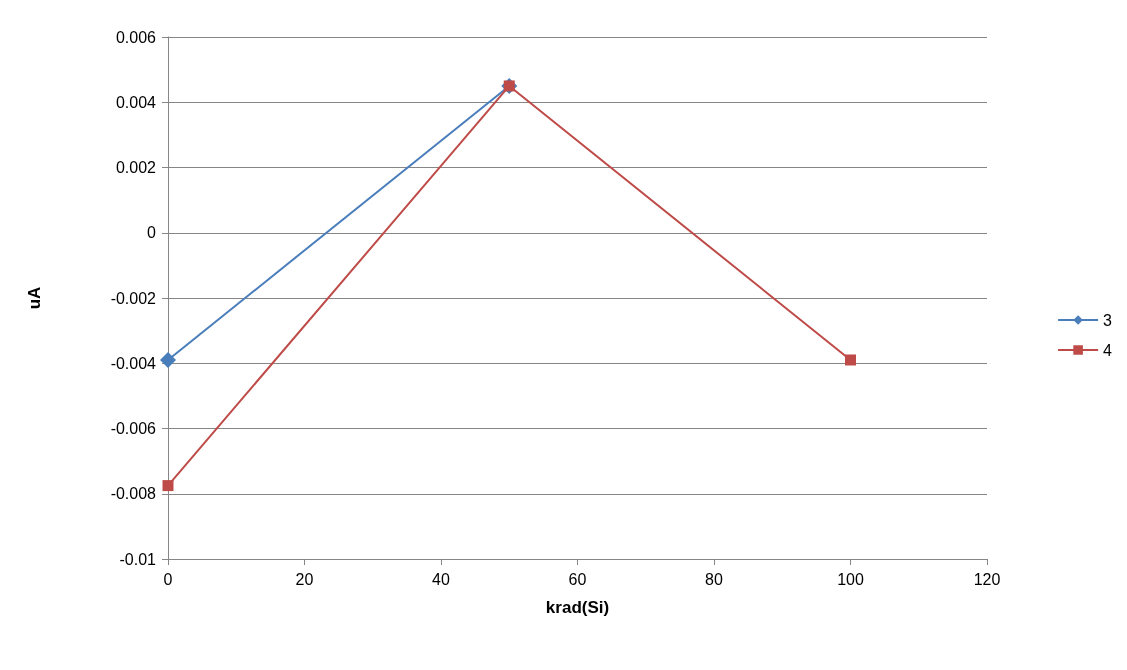 Image resolution: width=1127 pixels, height=670 pixels. I want to click on x-tick-label: 60, so click(577, 579).